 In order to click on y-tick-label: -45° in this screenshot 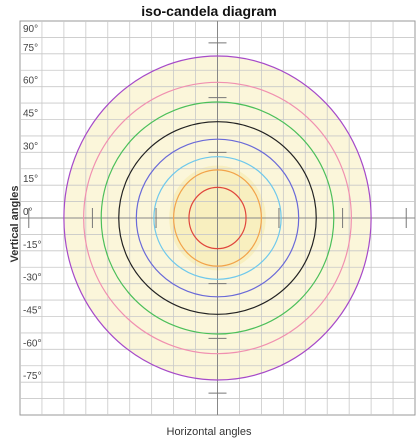, I will do `click(32, 311)`.